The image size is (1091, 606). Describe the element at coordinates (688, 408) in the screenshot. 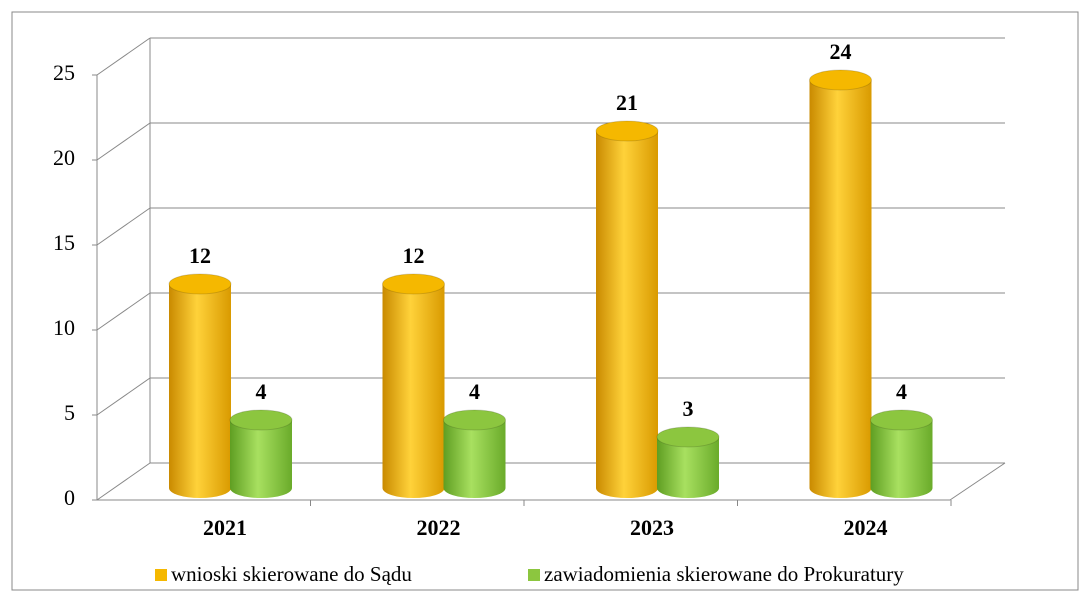

I see `data-label: 3` at that location.